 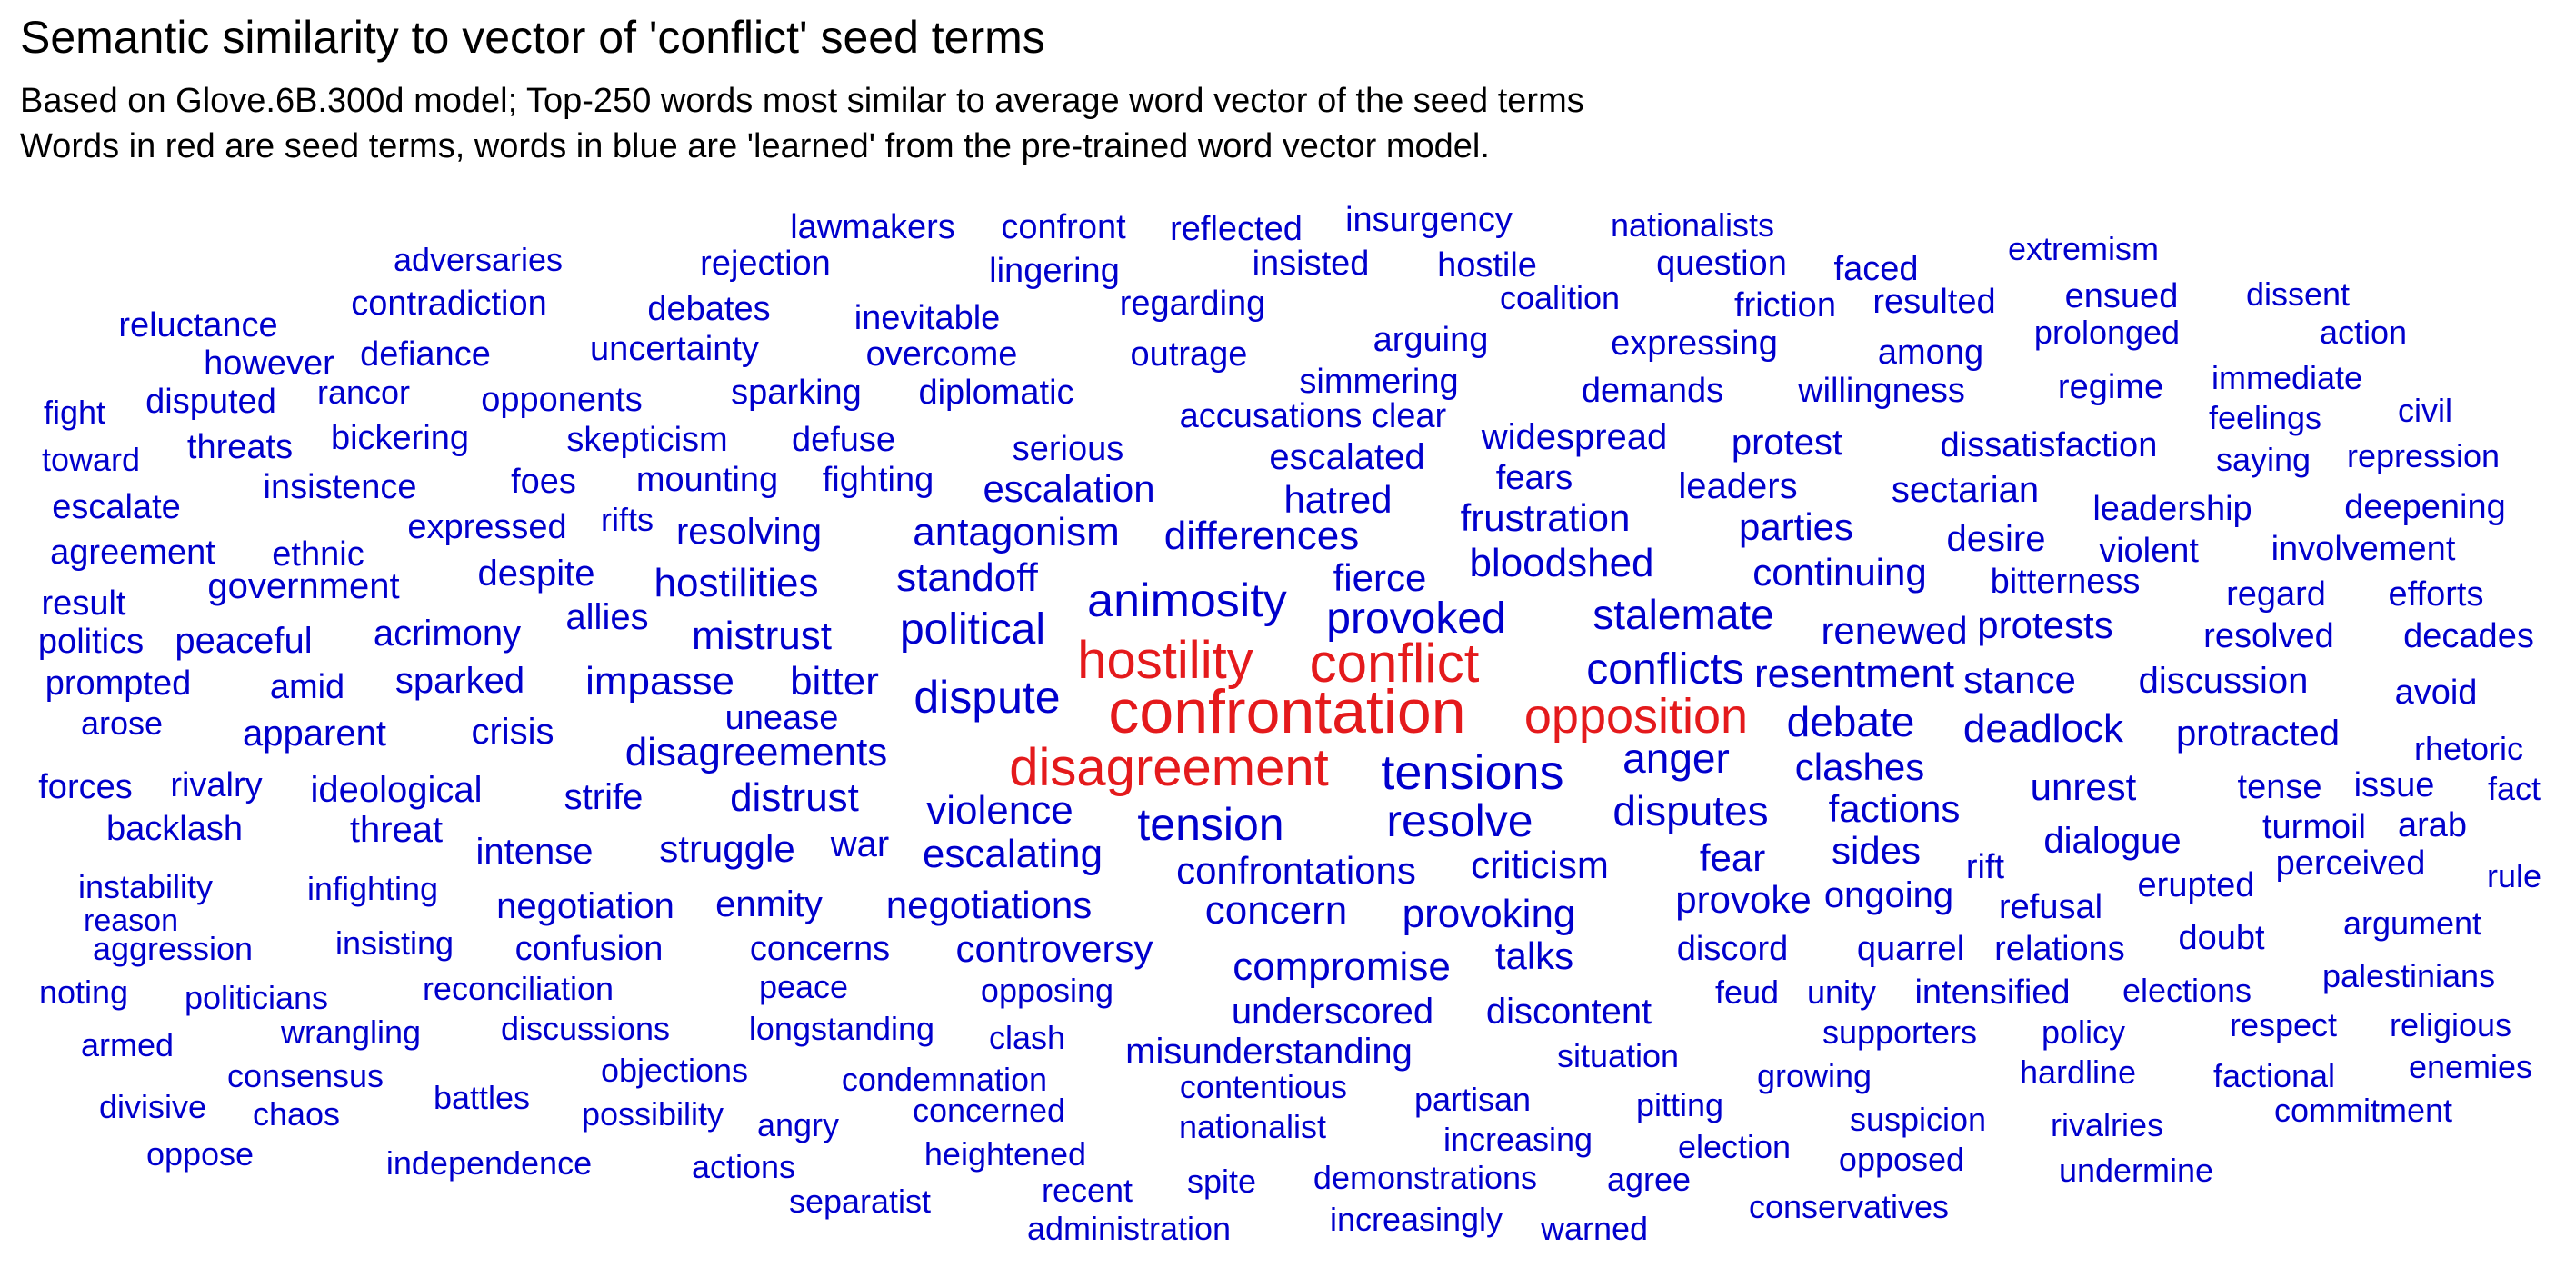 I want to click on learned-word-sectarian: sectarian, so click(x=1966, y=490).